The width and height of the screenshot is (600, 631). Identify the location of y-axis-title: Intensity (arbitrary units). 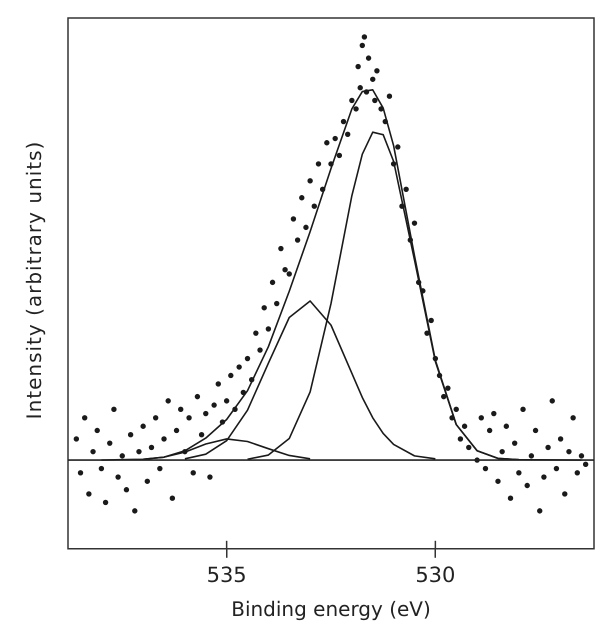
(34, 280).